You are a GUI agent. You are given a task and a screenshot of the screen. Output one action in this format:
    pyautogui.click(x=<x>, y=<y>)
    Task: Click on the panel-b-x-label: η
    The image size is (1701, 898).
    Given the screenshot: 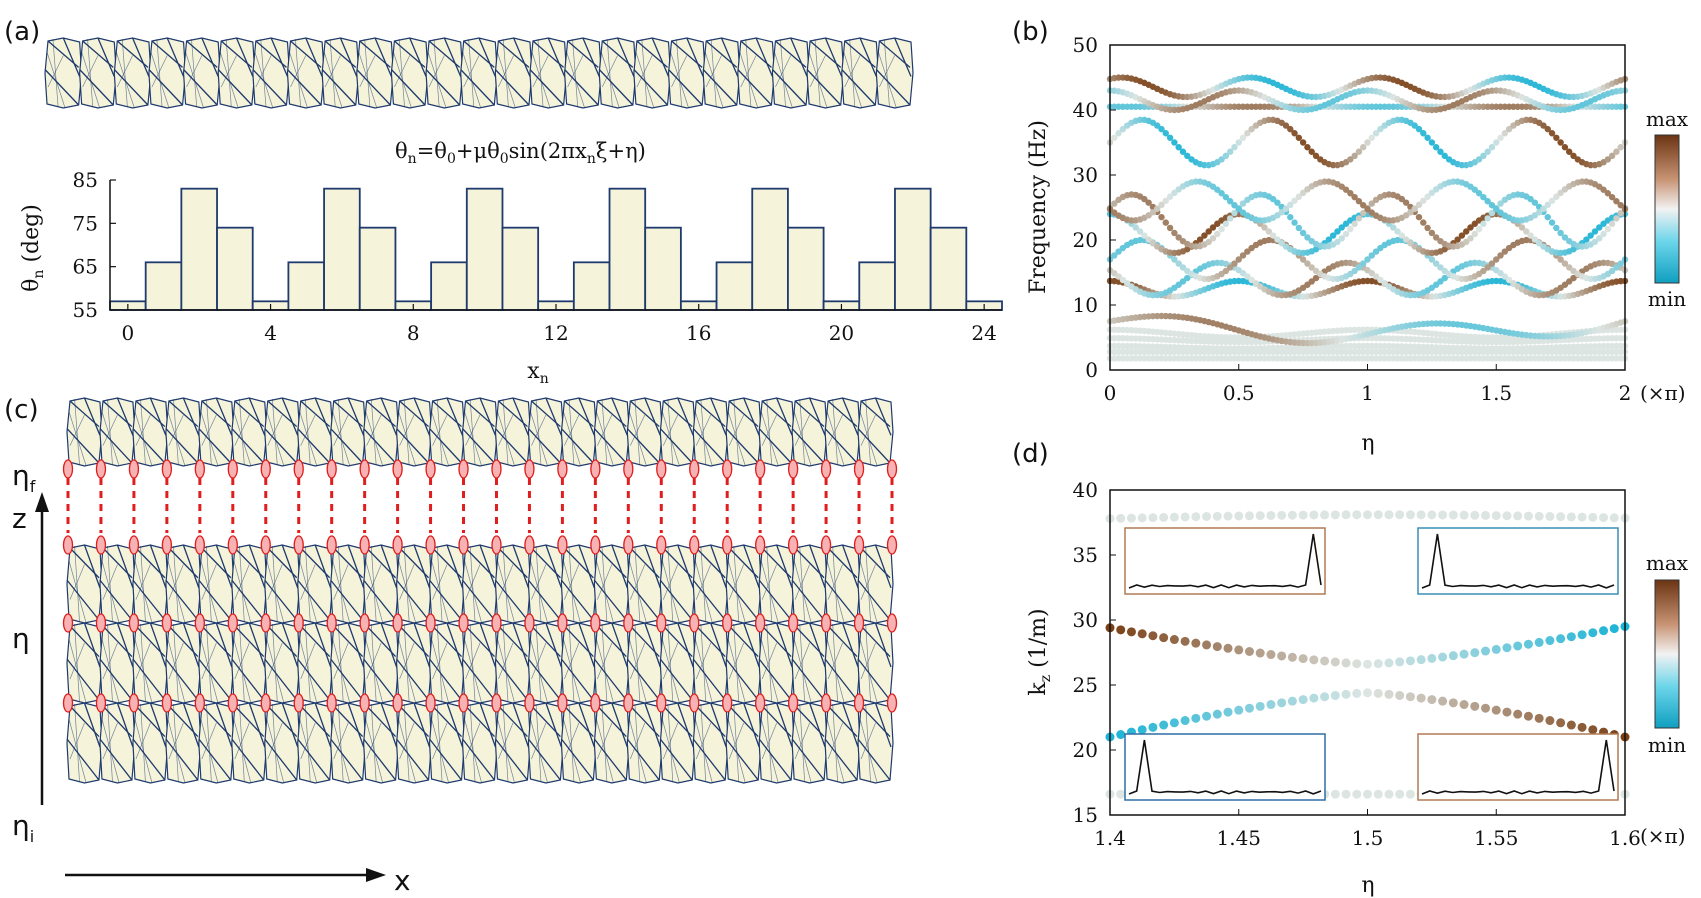 What is the action you would take?
    pyautogui.click(x=1367, y=443)
    